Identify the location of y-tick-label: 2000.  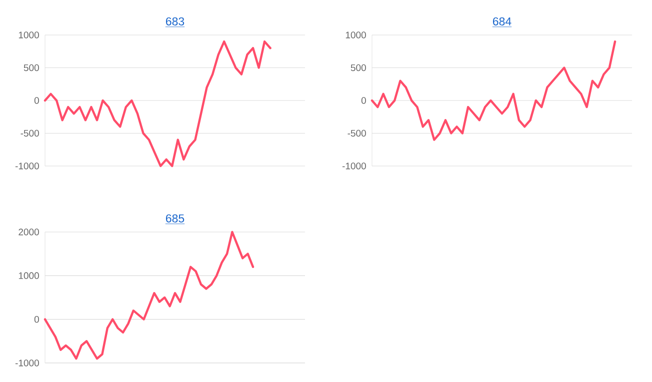
(28, 232).